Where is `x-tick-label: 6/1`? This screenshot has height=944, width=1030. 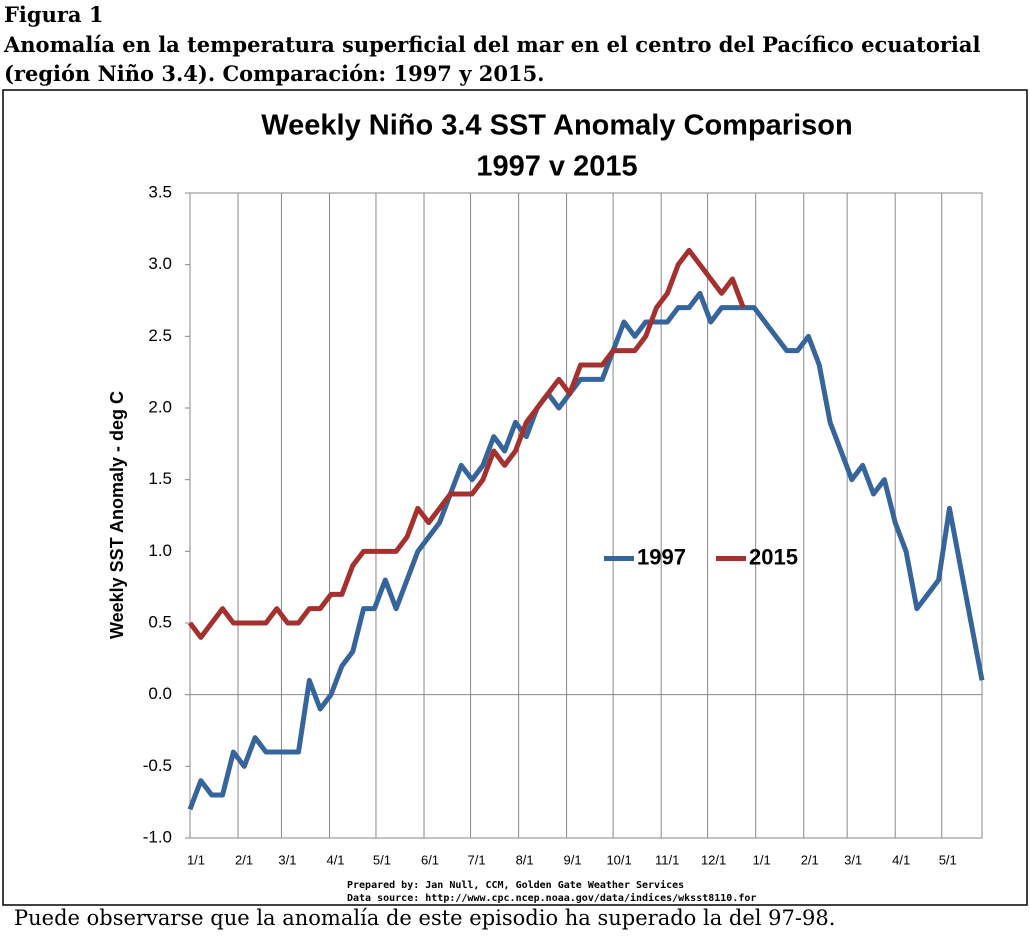 x-tick-label: 6/1 is located at coordinates (430, 859).